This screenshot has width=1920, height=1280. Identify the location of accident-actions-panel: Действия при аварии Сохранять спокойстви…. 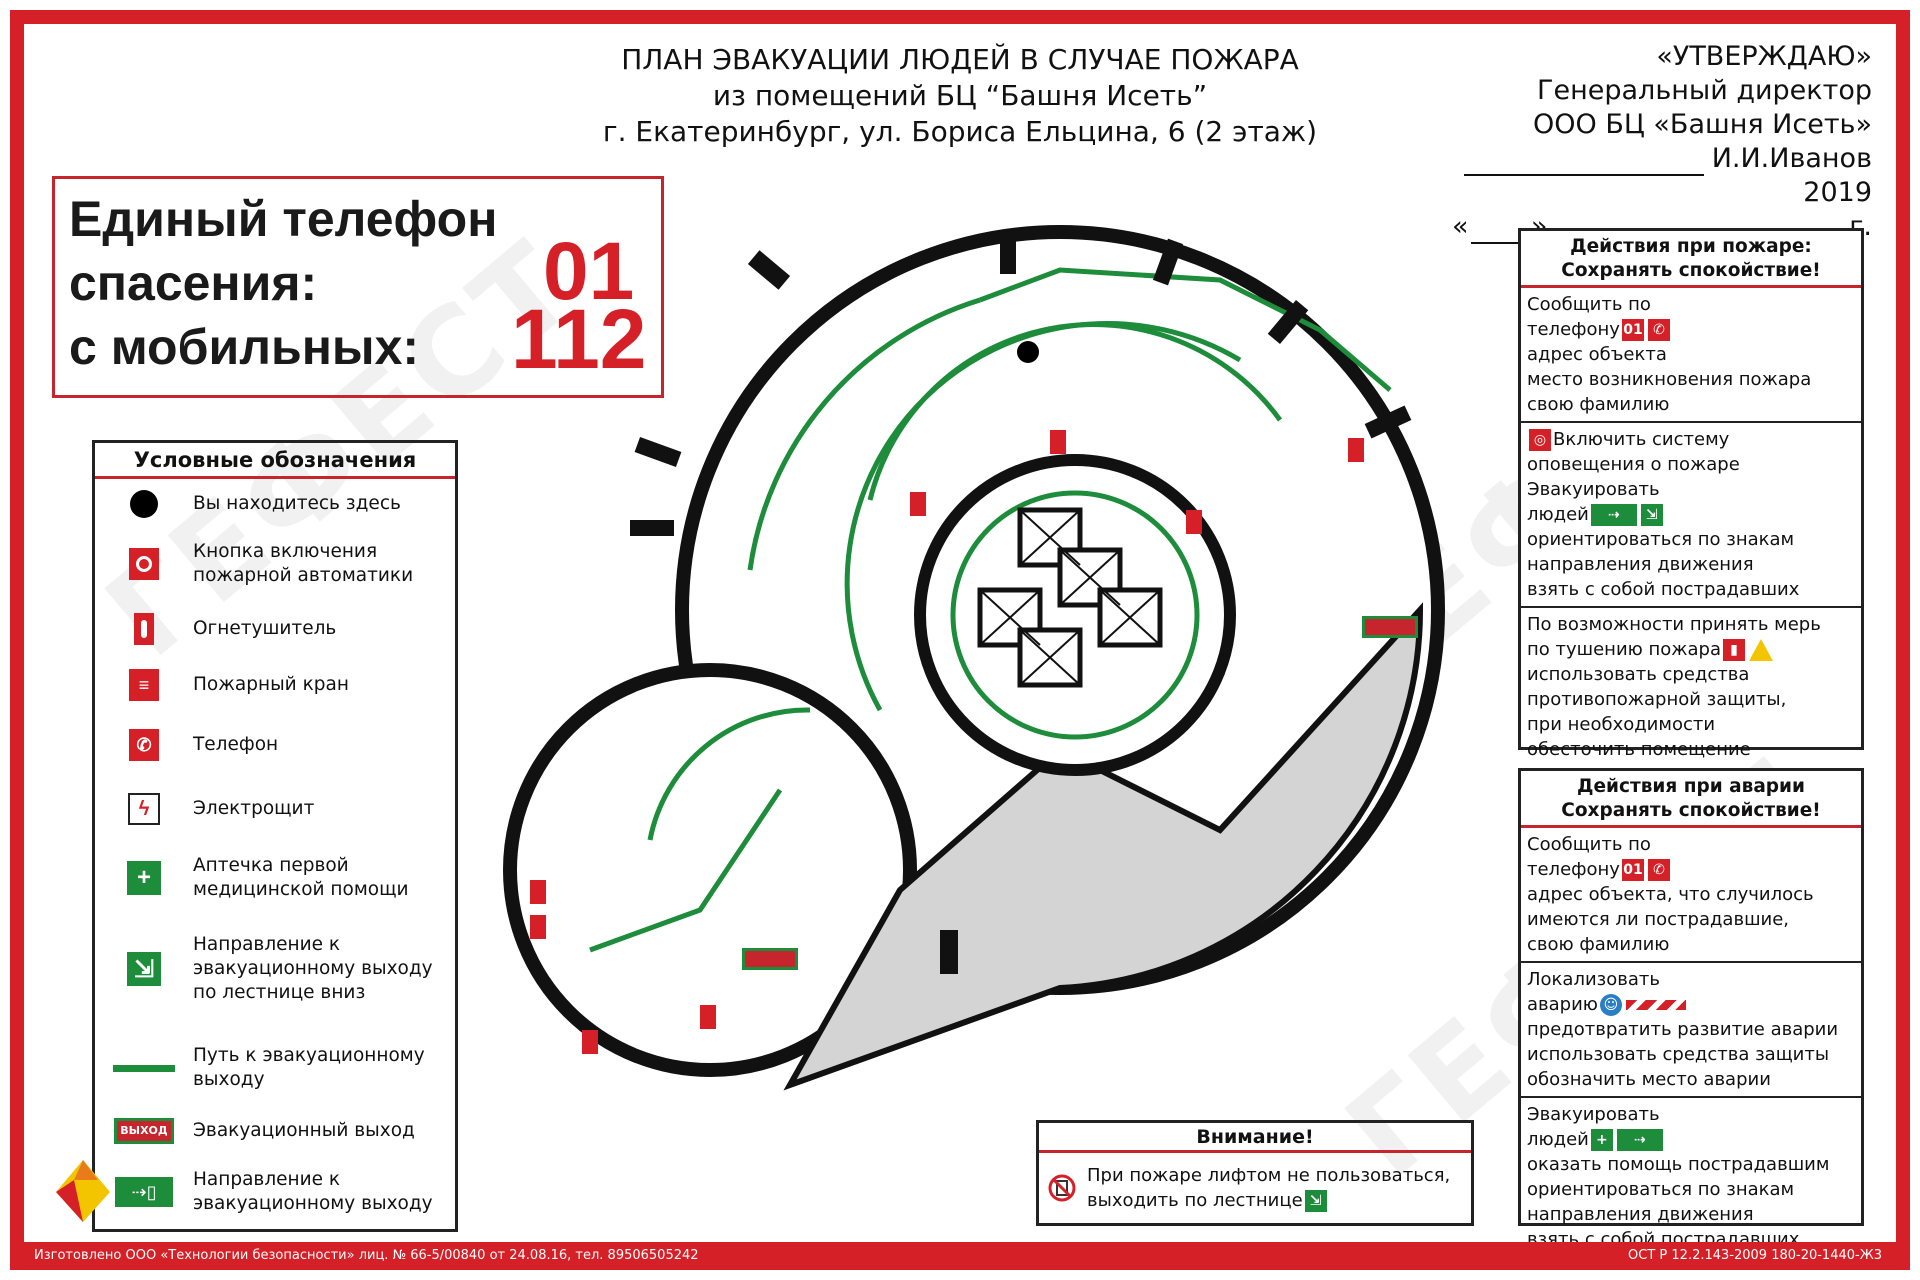
(1691, 1009).